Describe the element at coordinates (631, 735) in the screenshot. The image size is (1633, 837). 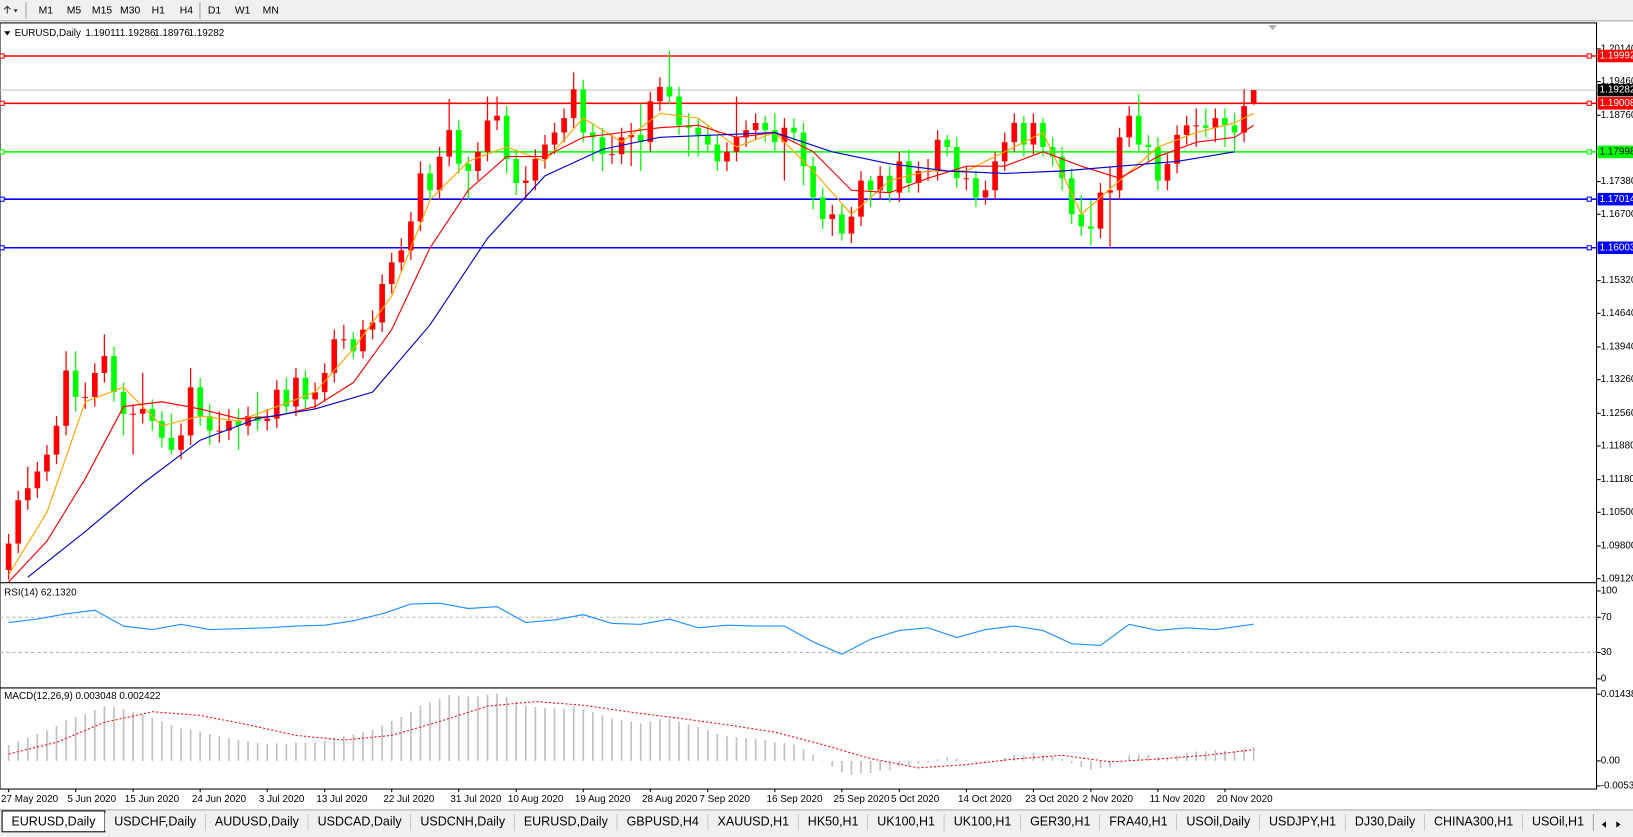
I see `macd-signal` at that location.